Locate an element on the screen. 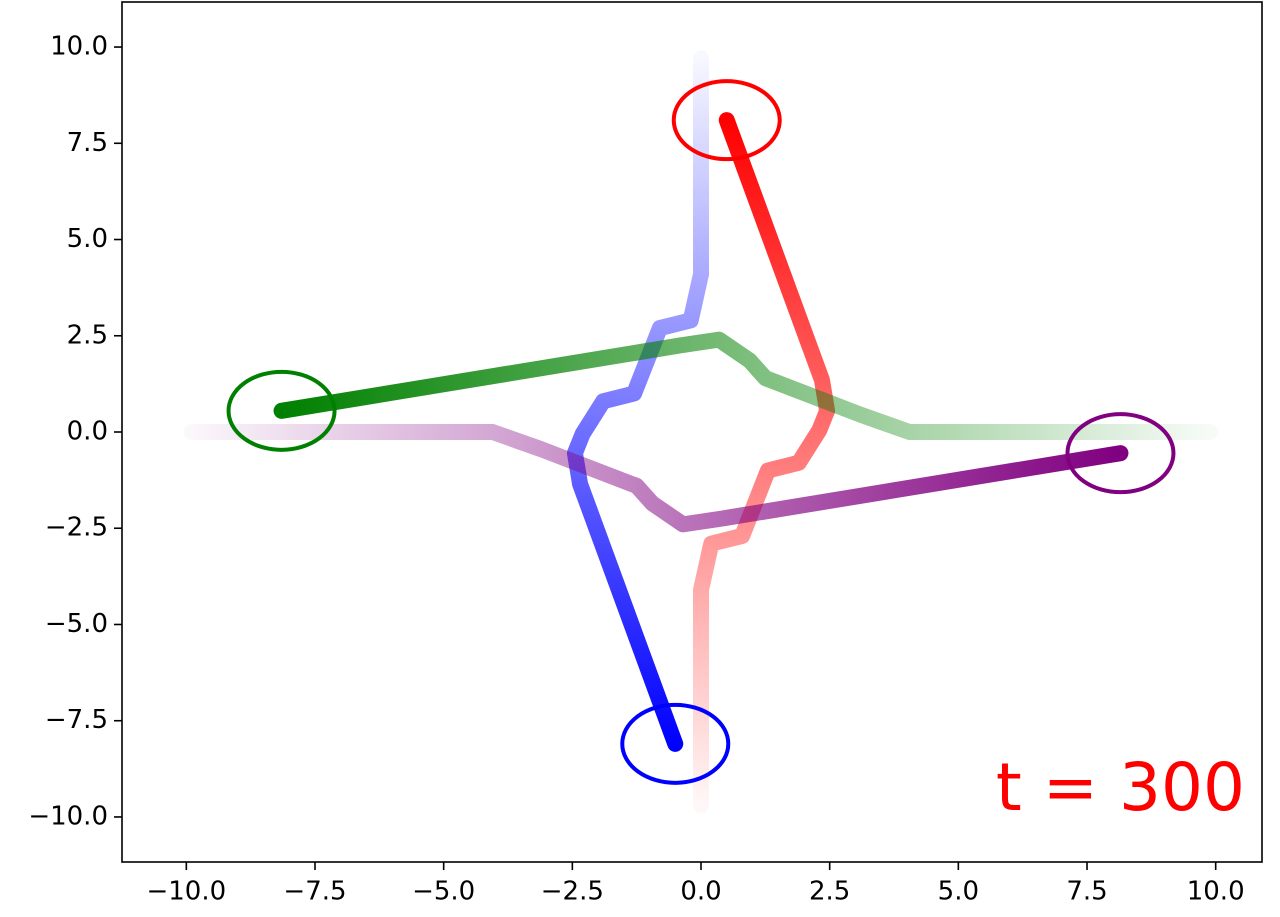 The image size is (1280, 917). y-tick-label: −2.5 is located at coordinates (76, 528).